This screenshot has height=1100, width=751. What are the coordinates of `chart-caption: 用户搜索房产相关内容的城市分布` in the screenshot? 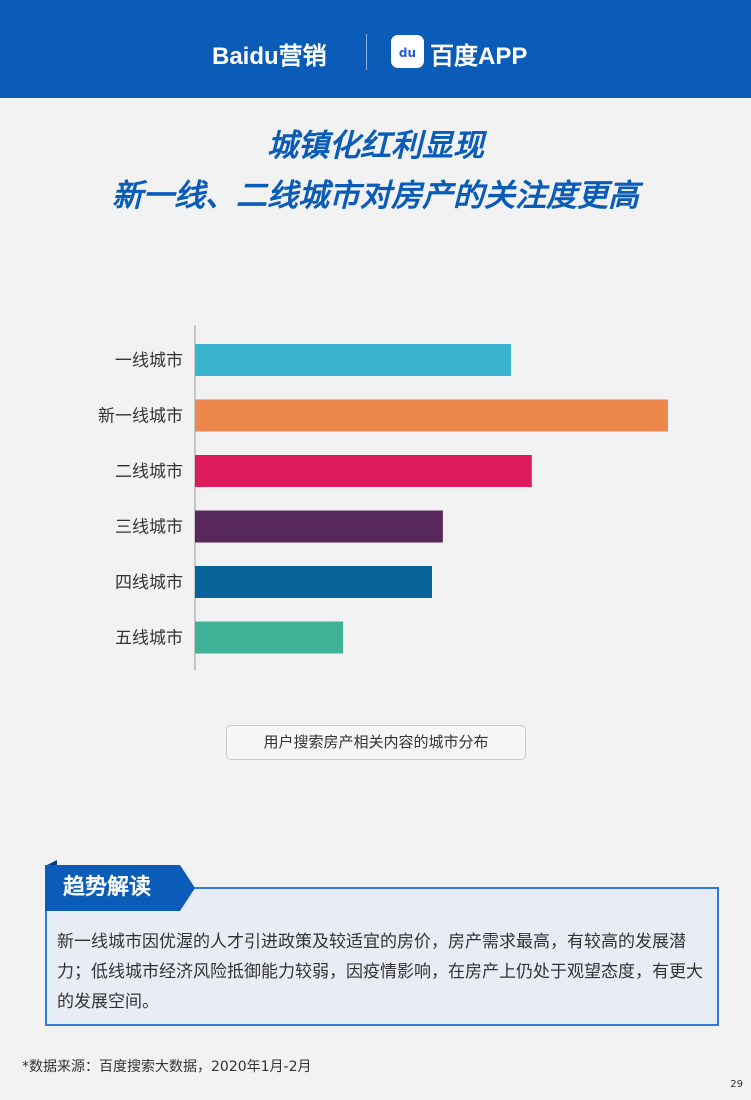 It's located at (376, 742).